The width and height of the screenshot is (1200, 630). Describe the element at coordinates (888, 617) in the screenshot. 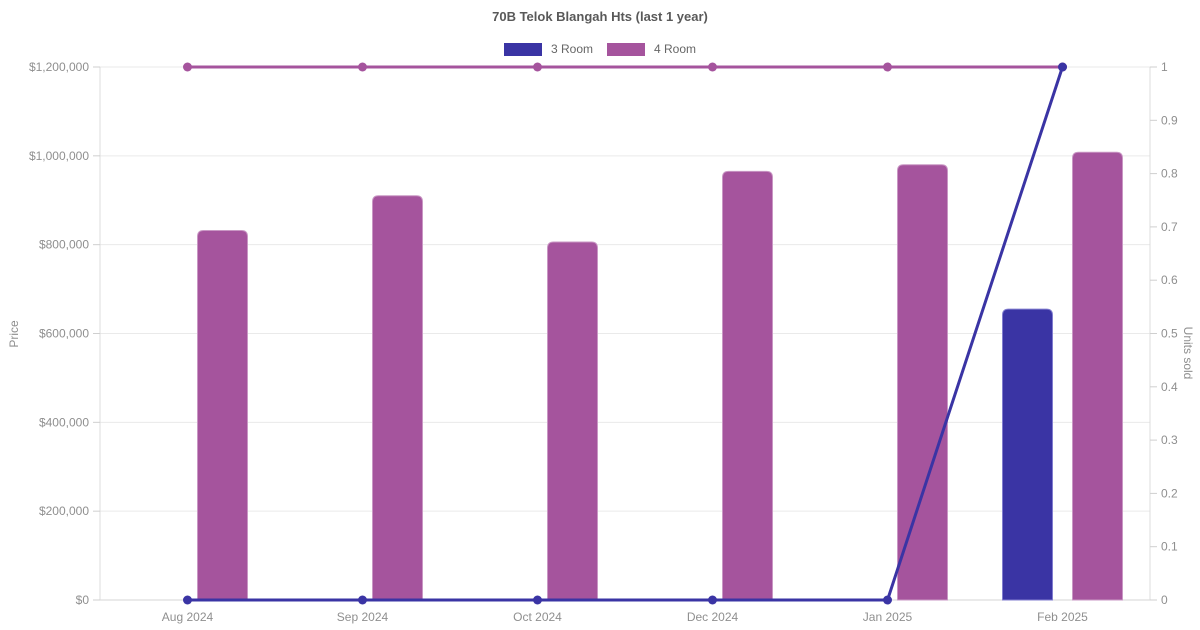

I see `x-axis-tick-label: Jan 2025` at that location.